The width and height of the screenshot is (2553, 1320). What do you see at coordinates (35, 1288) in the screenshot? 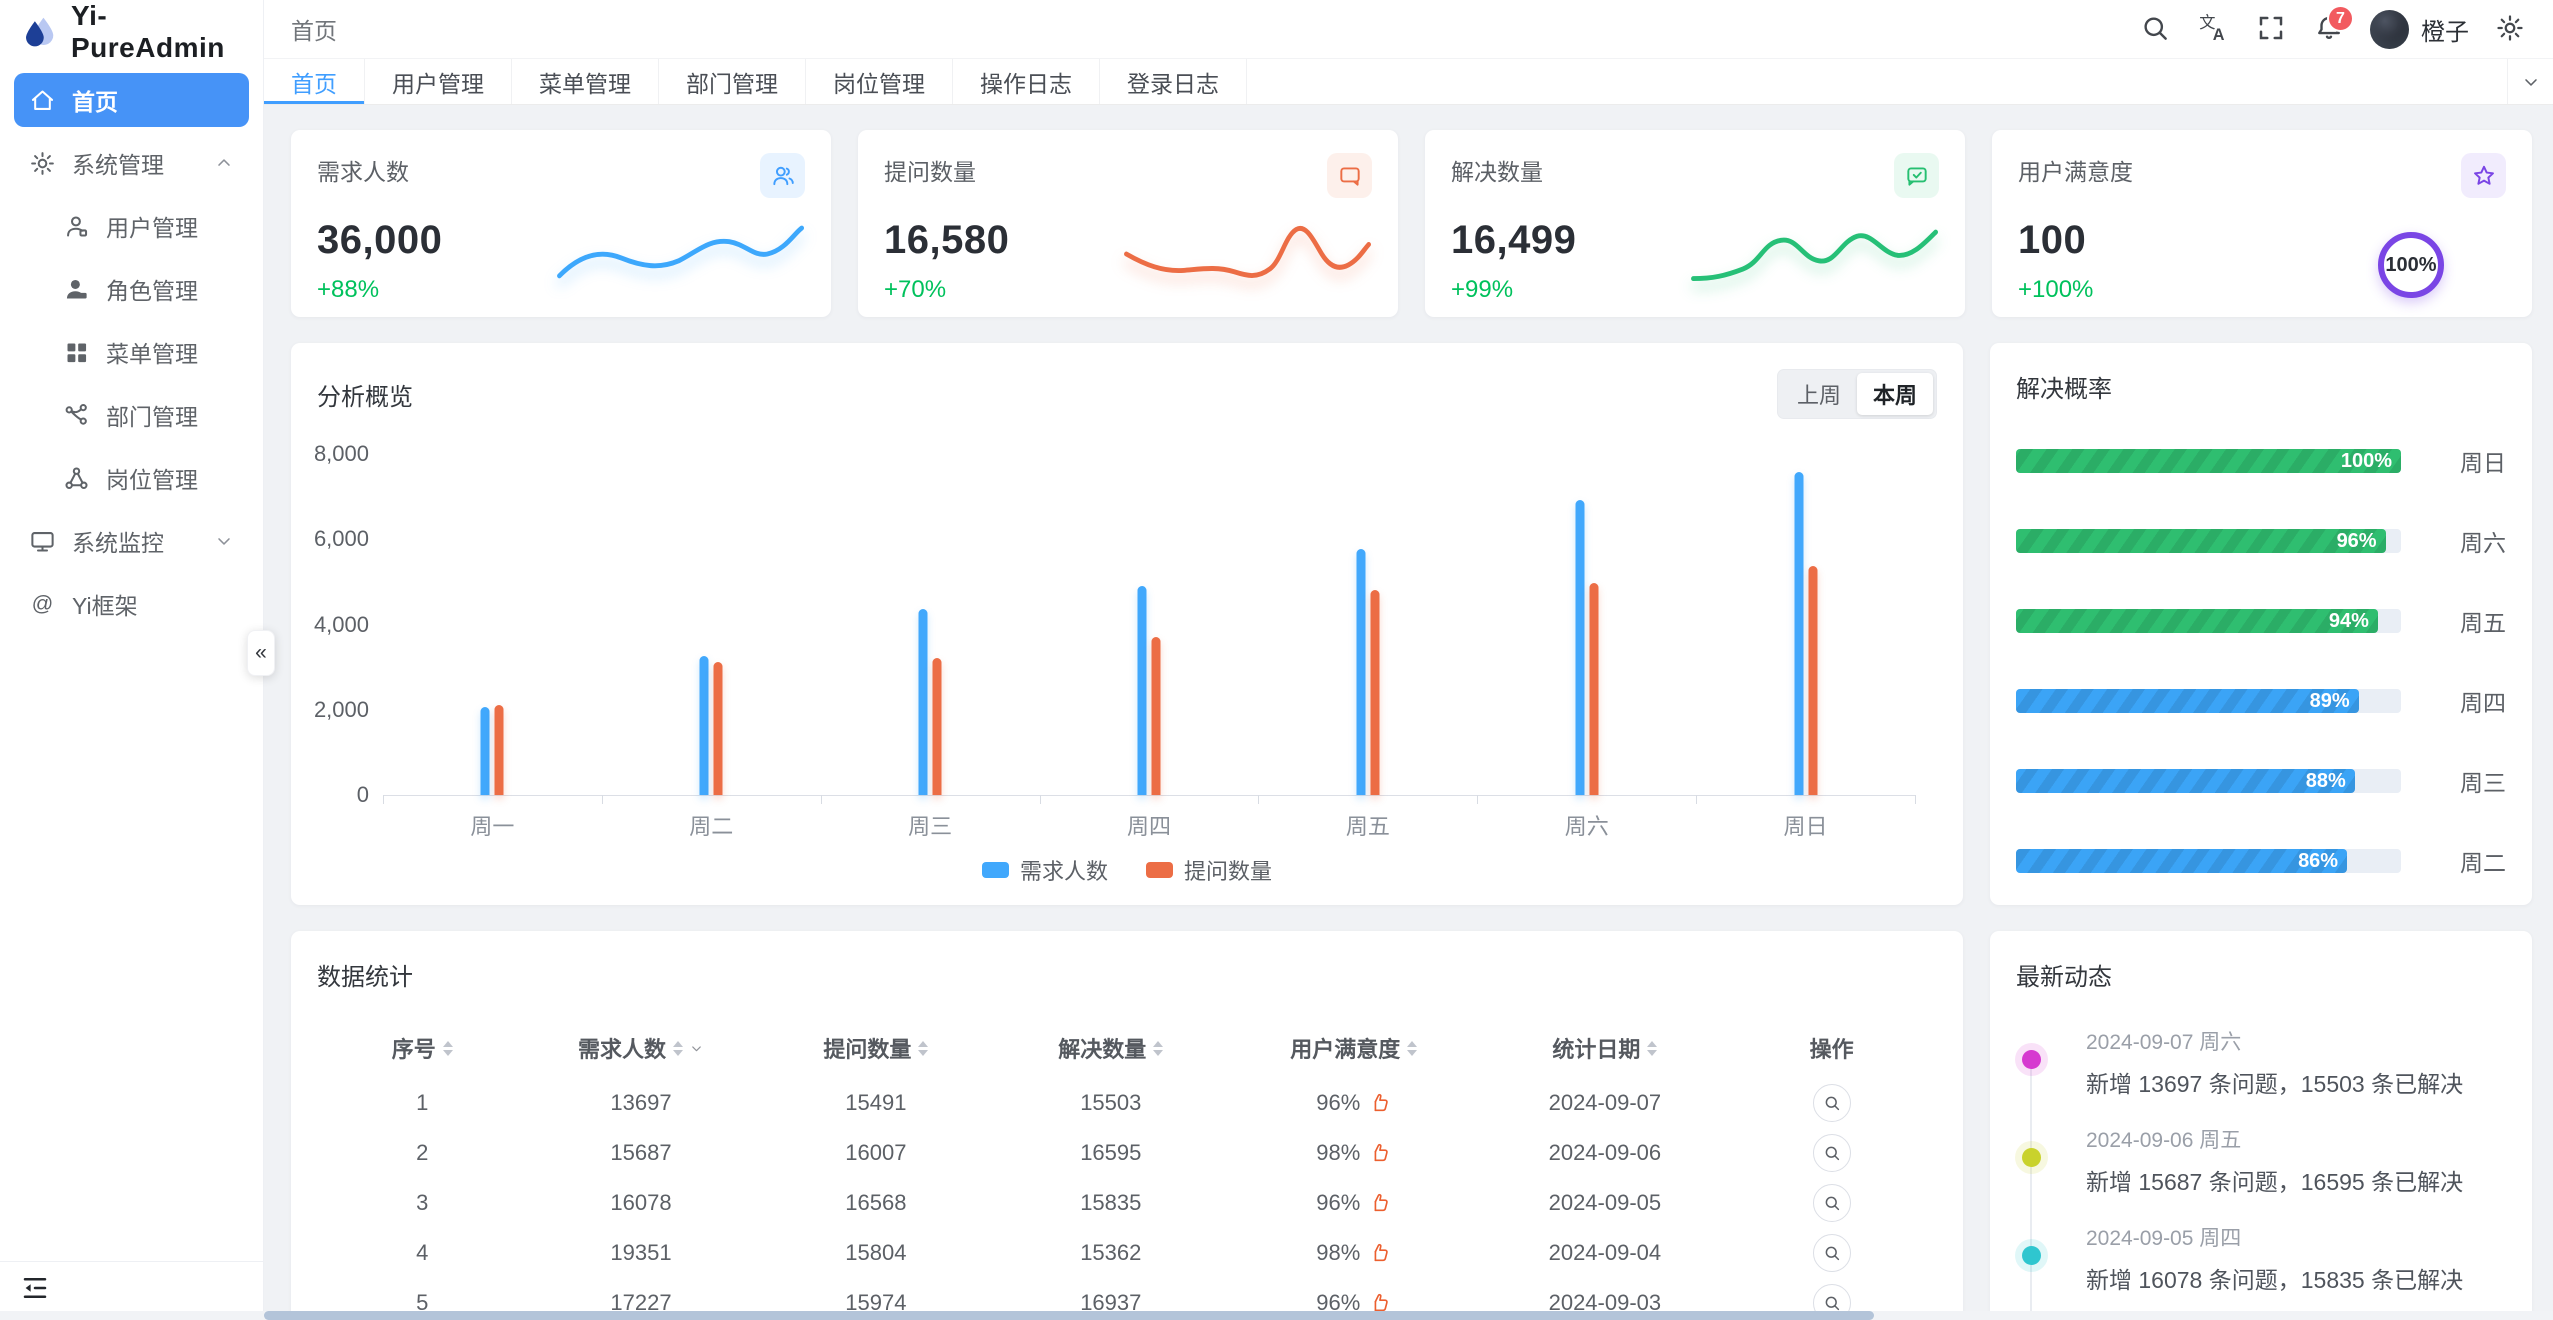
I see `menu-fold-icon` at bounding box center [35, 1288].